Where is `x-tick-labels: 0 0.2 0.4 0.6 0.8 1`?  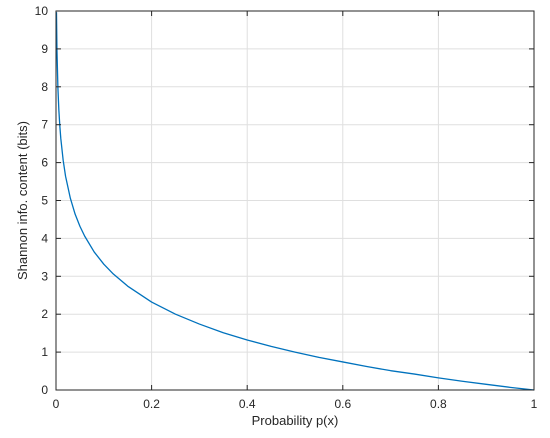
x-tick-labels: 0 0.2 0.4 0.6 0.8 1 is located at coordinates (295, 404).